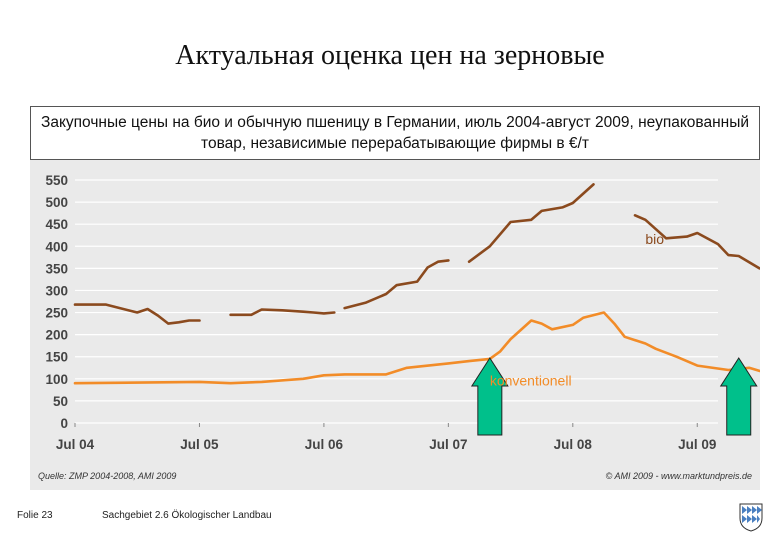 Image resolution: width=780 pixels, height=540 pixels. What do you see at coordinates (56, 224) in the screenshot?
I see `y-tick-label: 450` at bounding box center [56, 224].